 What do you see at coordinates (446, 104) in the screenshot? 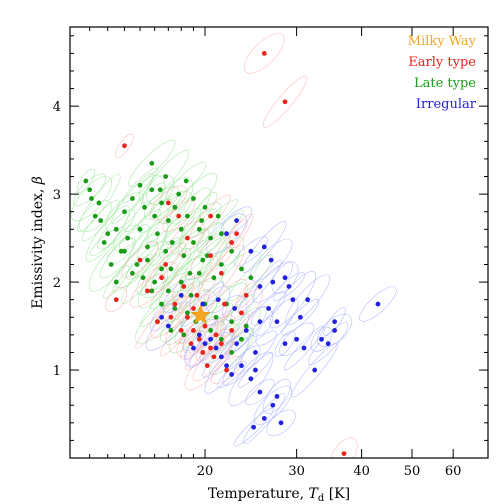
I see `legend-label-irregular: Irregular` at bounding box center [446, 104].